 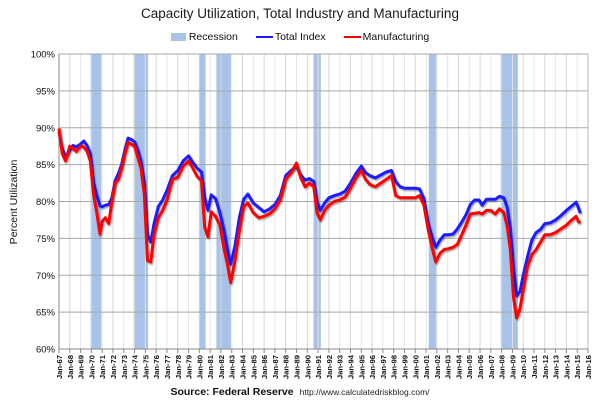 I want to click on x-tick-label: Jan-86, so click(x=264, y=367).